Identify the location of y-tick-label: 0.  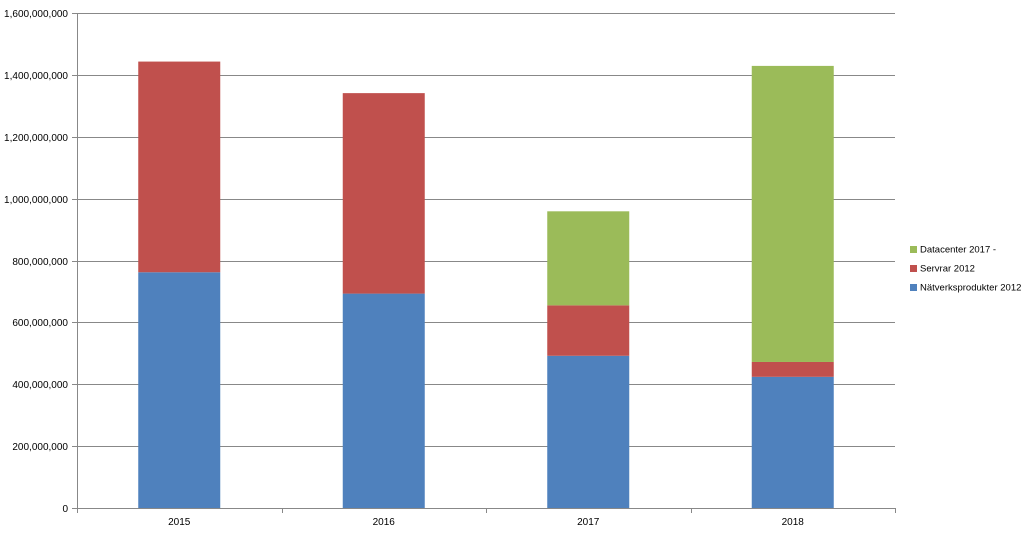
(65, 509).